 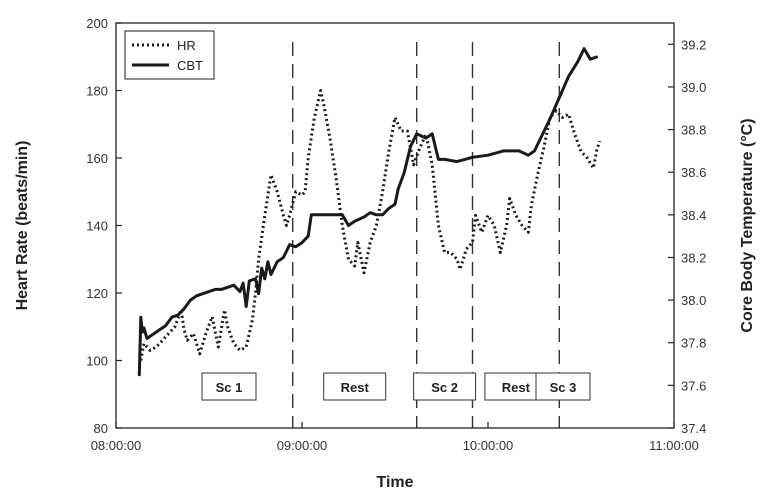 I want to click on legend-box, so click(x=169, y=55).